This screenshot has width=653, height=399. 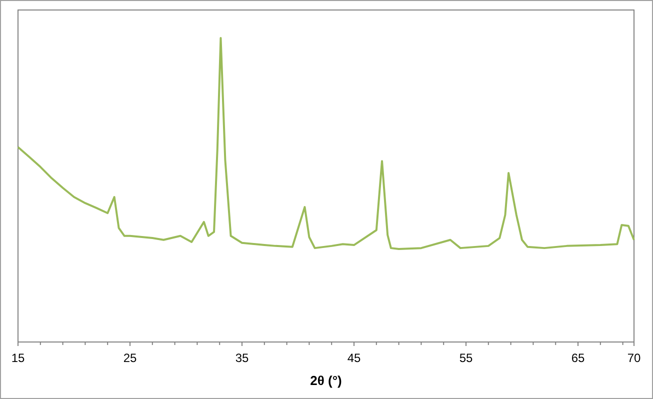 I want to click on x-tick-label: 15, so click(x=18, y=358).